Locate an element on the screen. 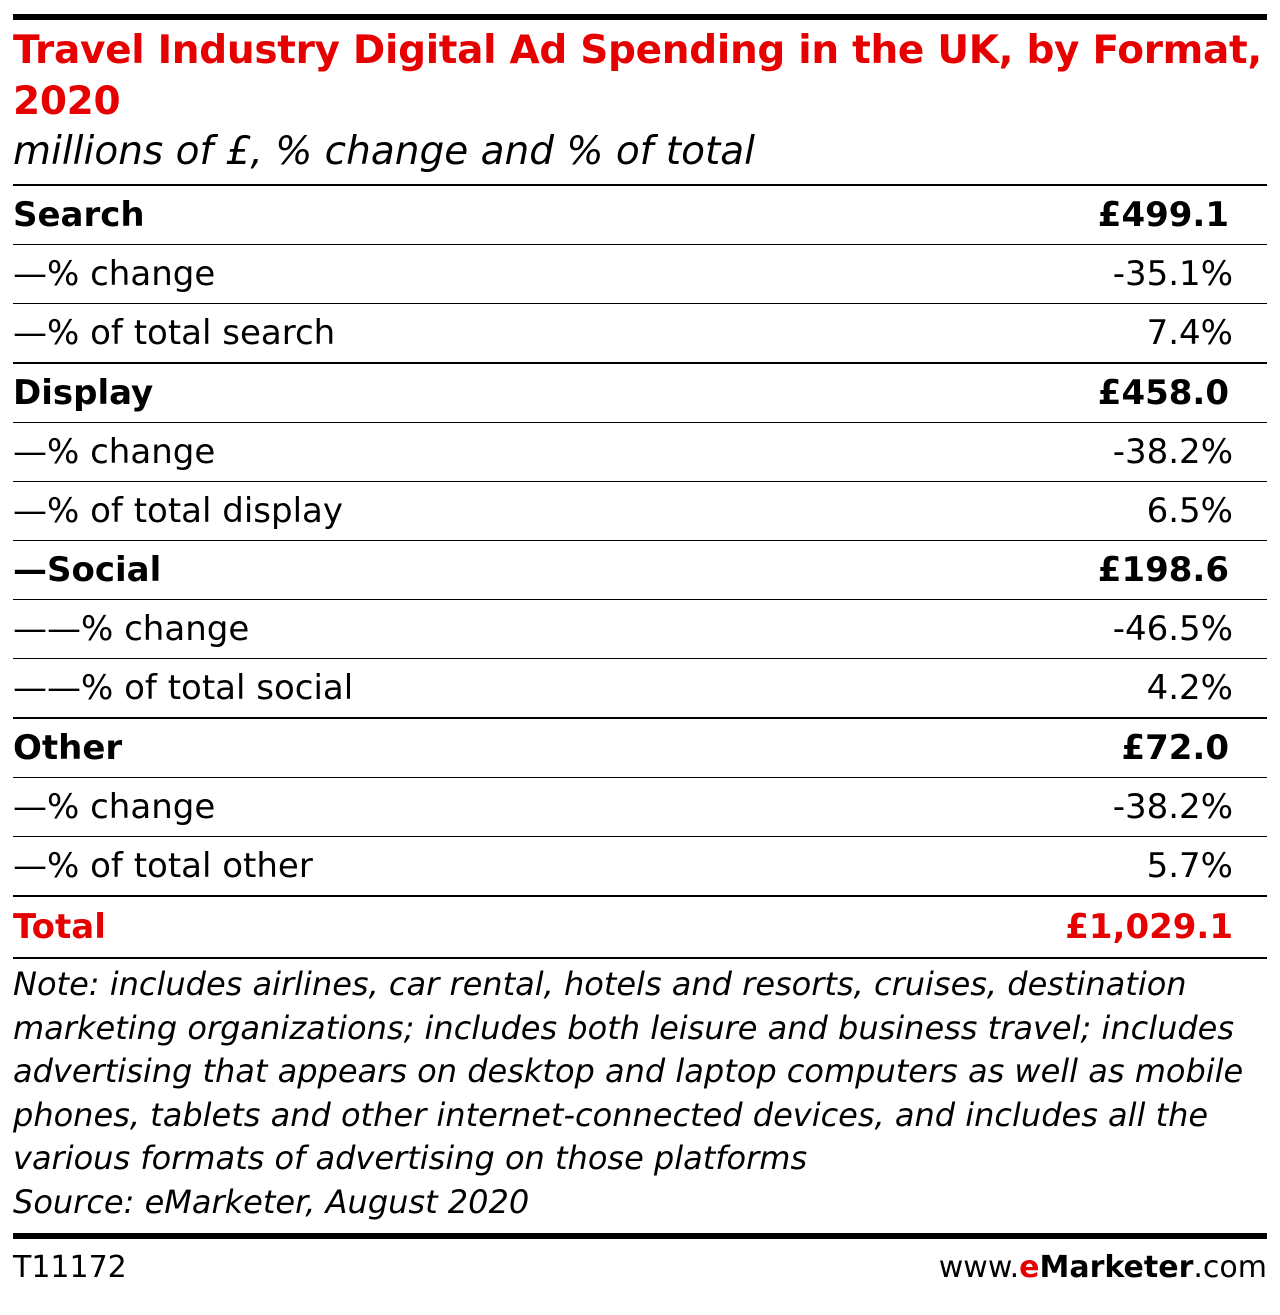 Image resolution: width=1280 pixels, height=1315 pixels. chart-subtitle: millions of £, % change and % of total is located at coordinates (384, 151).